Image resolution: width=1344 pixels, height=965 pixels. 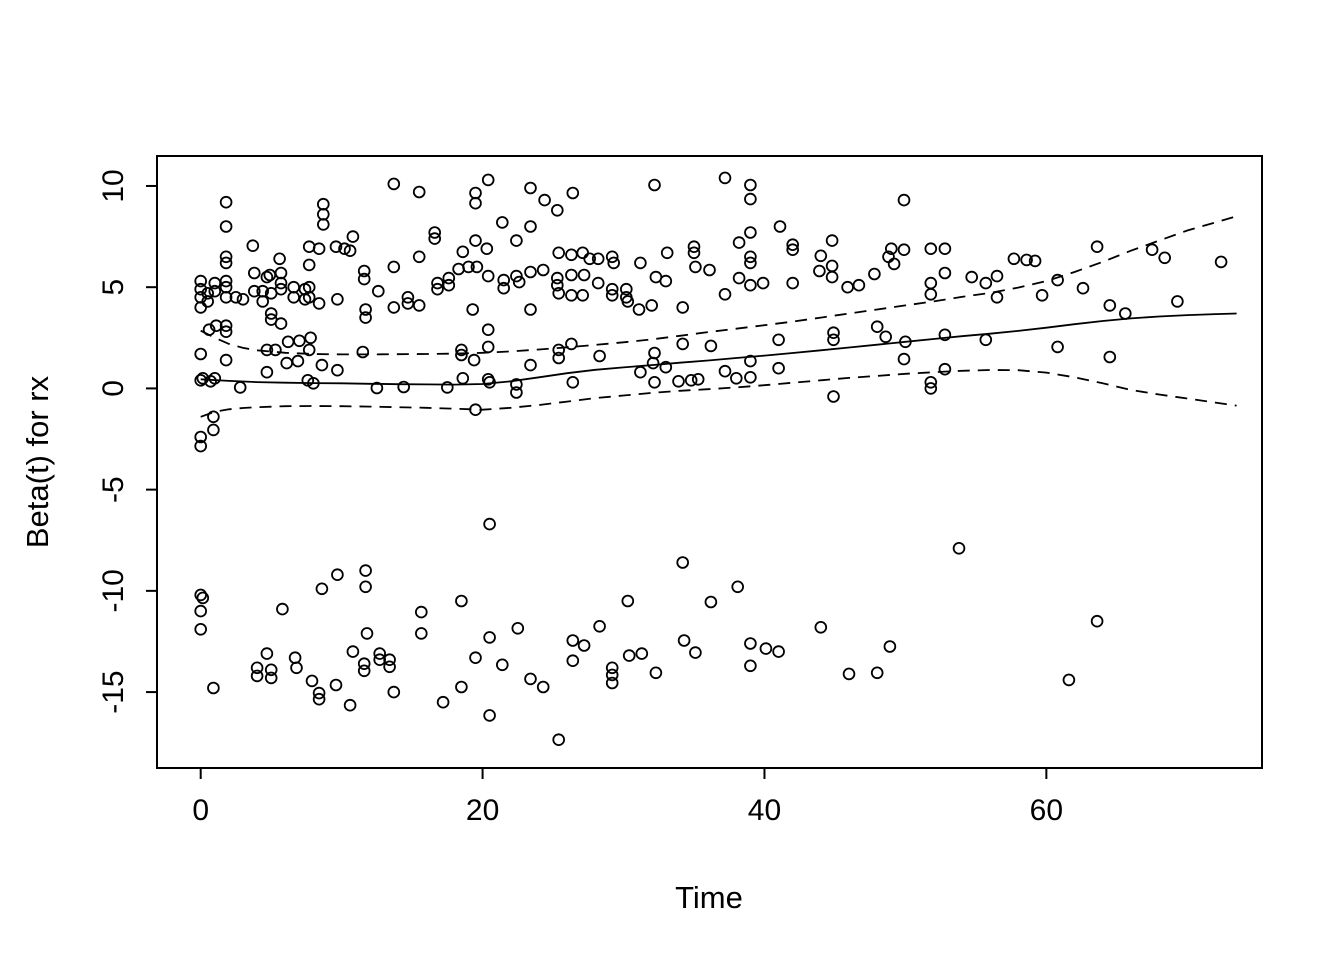 I want to click on y-axis-title: Beta(t) for rx, so click(x=37, y=461).